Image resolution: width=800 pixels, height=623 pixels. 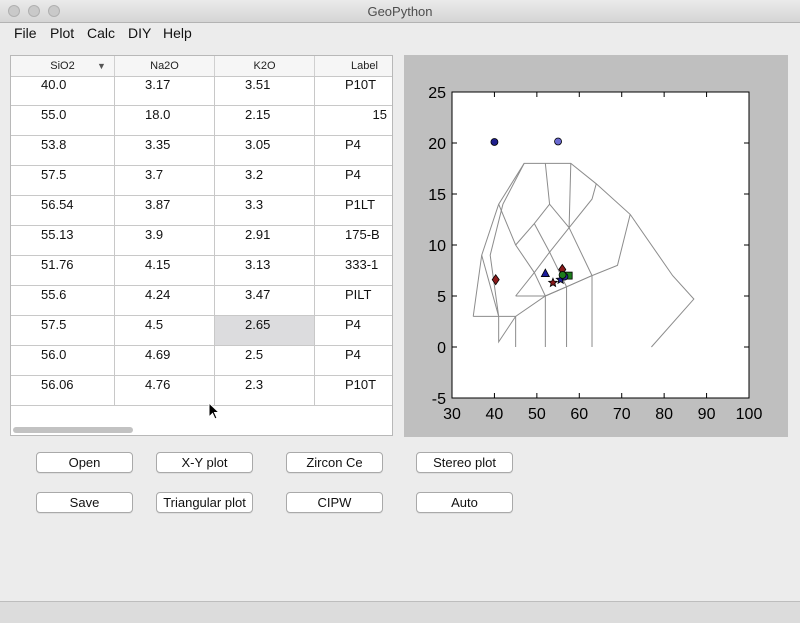 I want to click on mouse-pointer-icon, so click(x=214, y=411).